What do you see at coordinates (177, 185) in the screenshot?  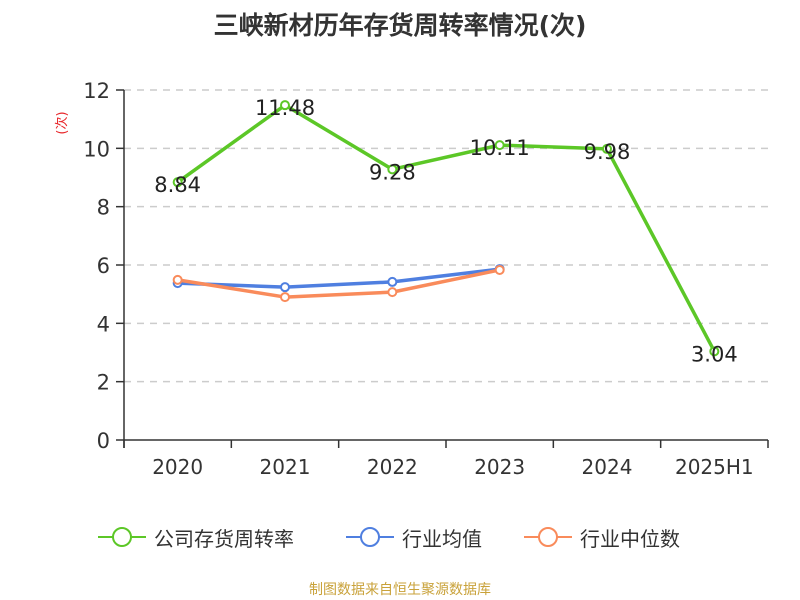 I see `svg-text: 8.84` at bounding box center [177, 185].